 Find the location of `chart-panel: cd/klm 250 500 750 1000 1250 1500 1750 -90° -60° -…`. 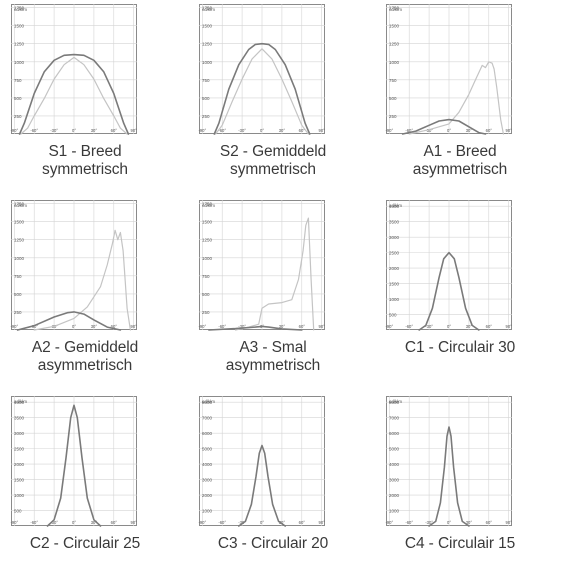

chart-panel: cd/klm 250 500 750 1000 1250 1500 1750 -90° -60° -… is located at coordinates (85, 291).